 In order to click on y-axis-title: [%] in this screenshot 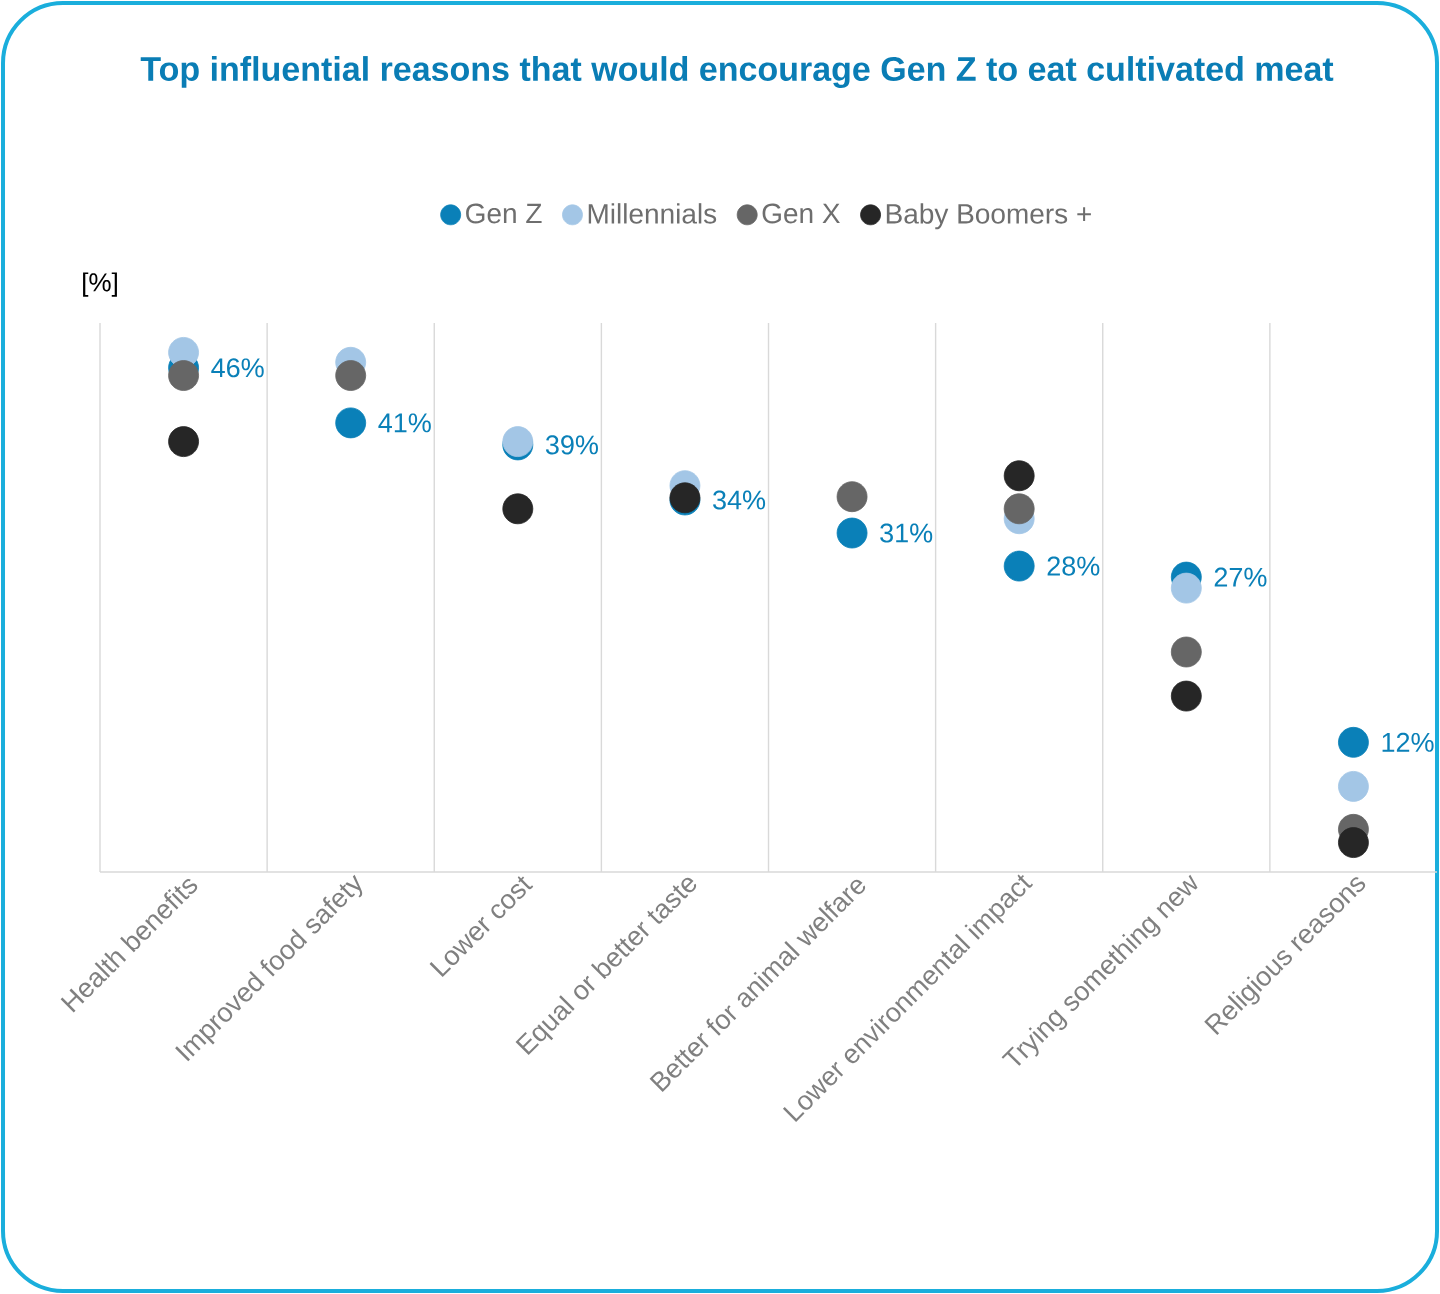, I will do `click(100, 284)`.